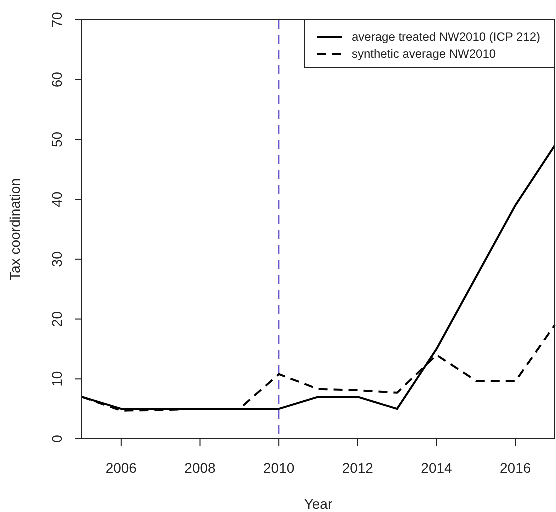  I want to click on x-tick-label: 2006, so click(122, 468).